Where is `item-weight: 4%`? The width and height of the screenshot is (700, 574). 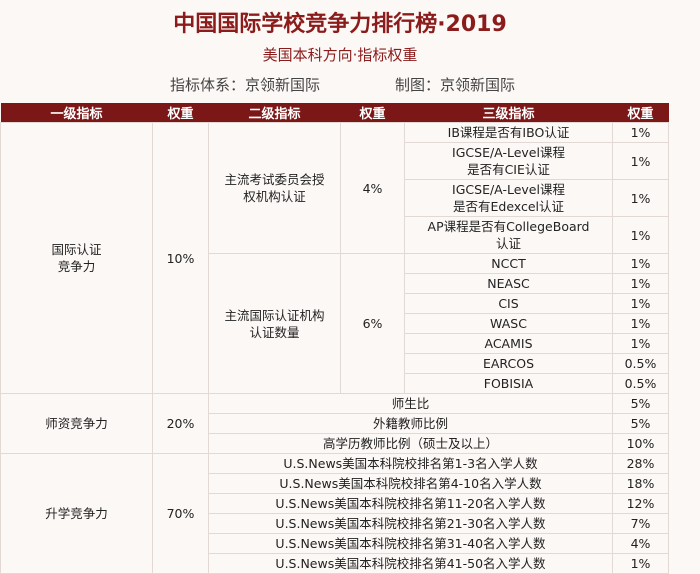
item-weight: 4% is located at coordinates (640, 543).